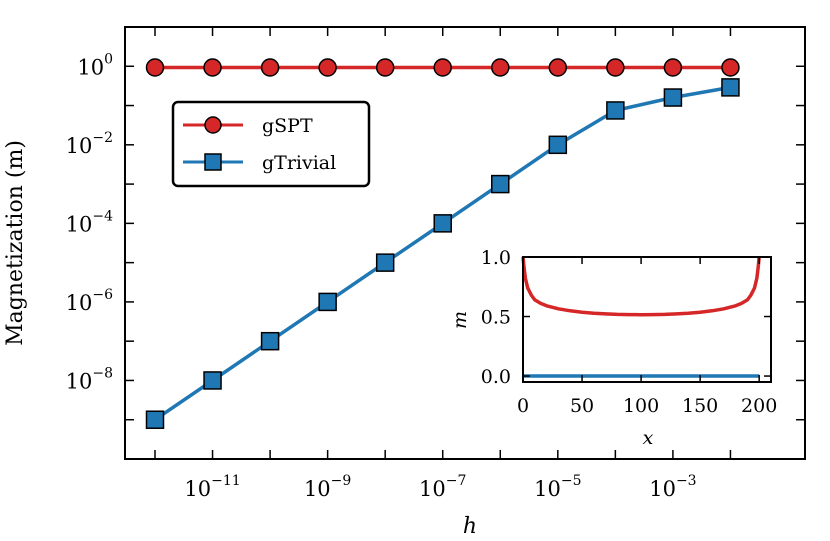  I want to click on inset-plot-frame, so click(647, 319).